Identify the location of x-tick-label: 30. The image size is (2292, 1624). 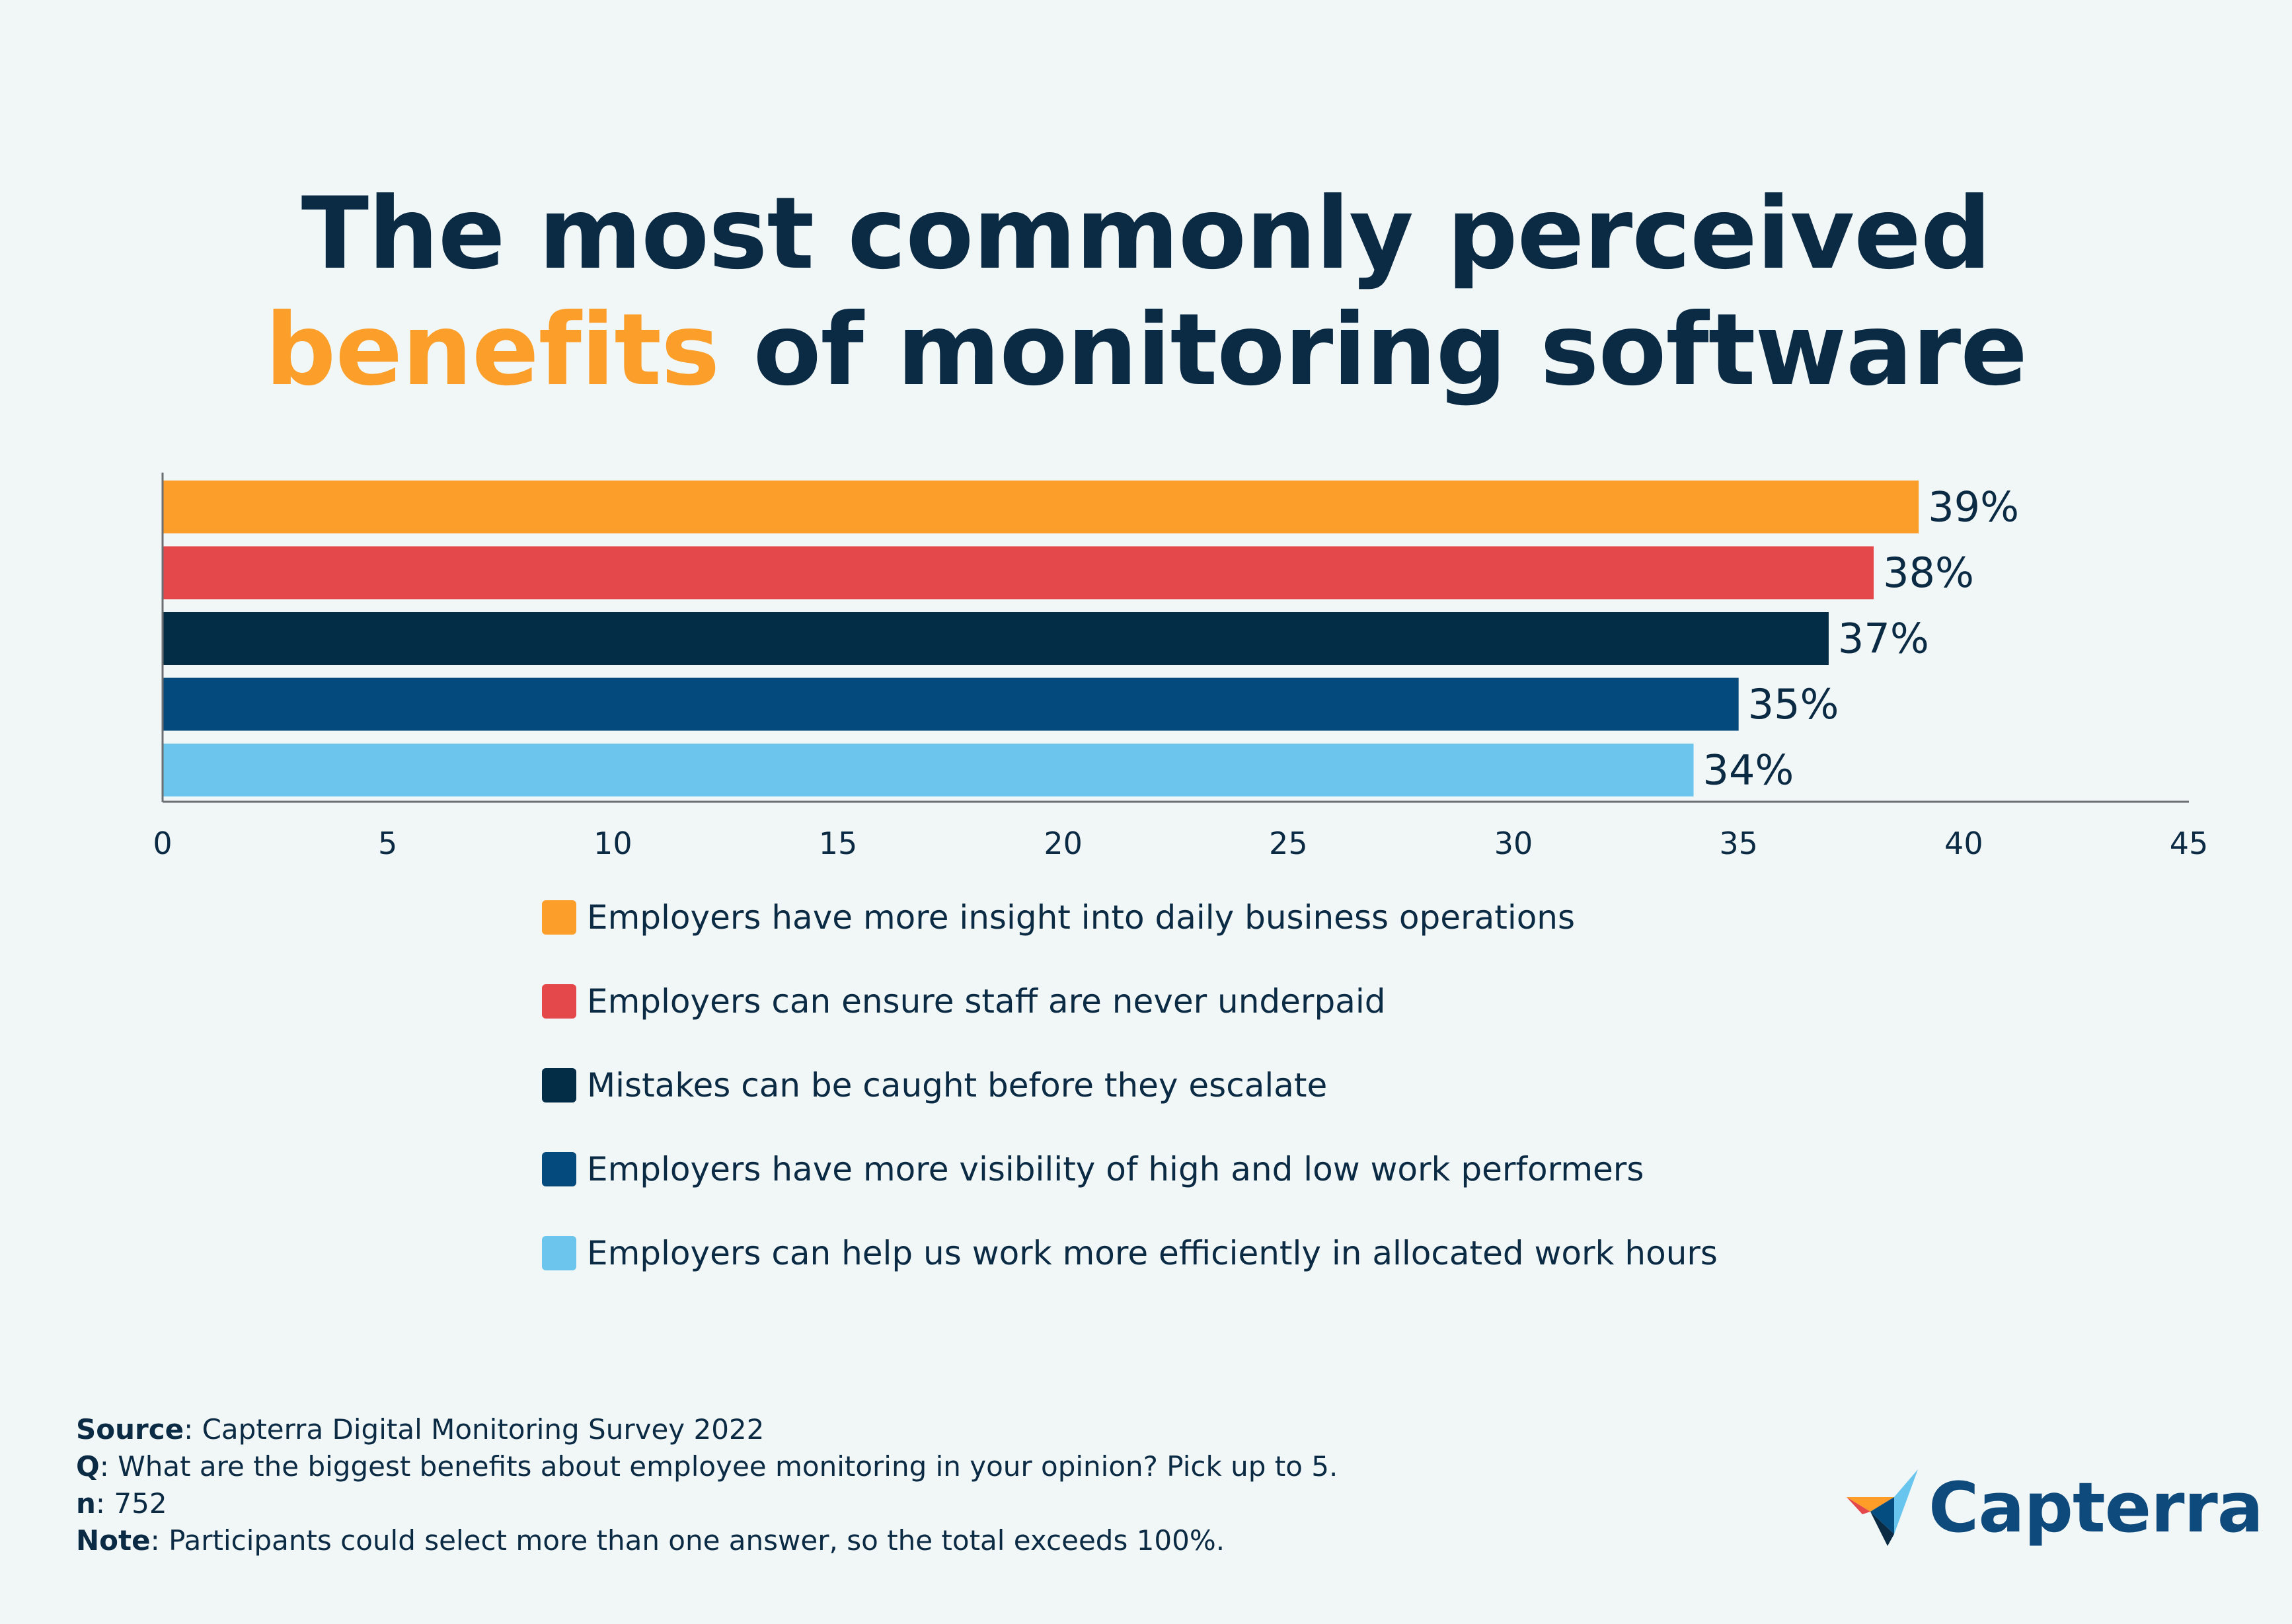
(1514, 843).